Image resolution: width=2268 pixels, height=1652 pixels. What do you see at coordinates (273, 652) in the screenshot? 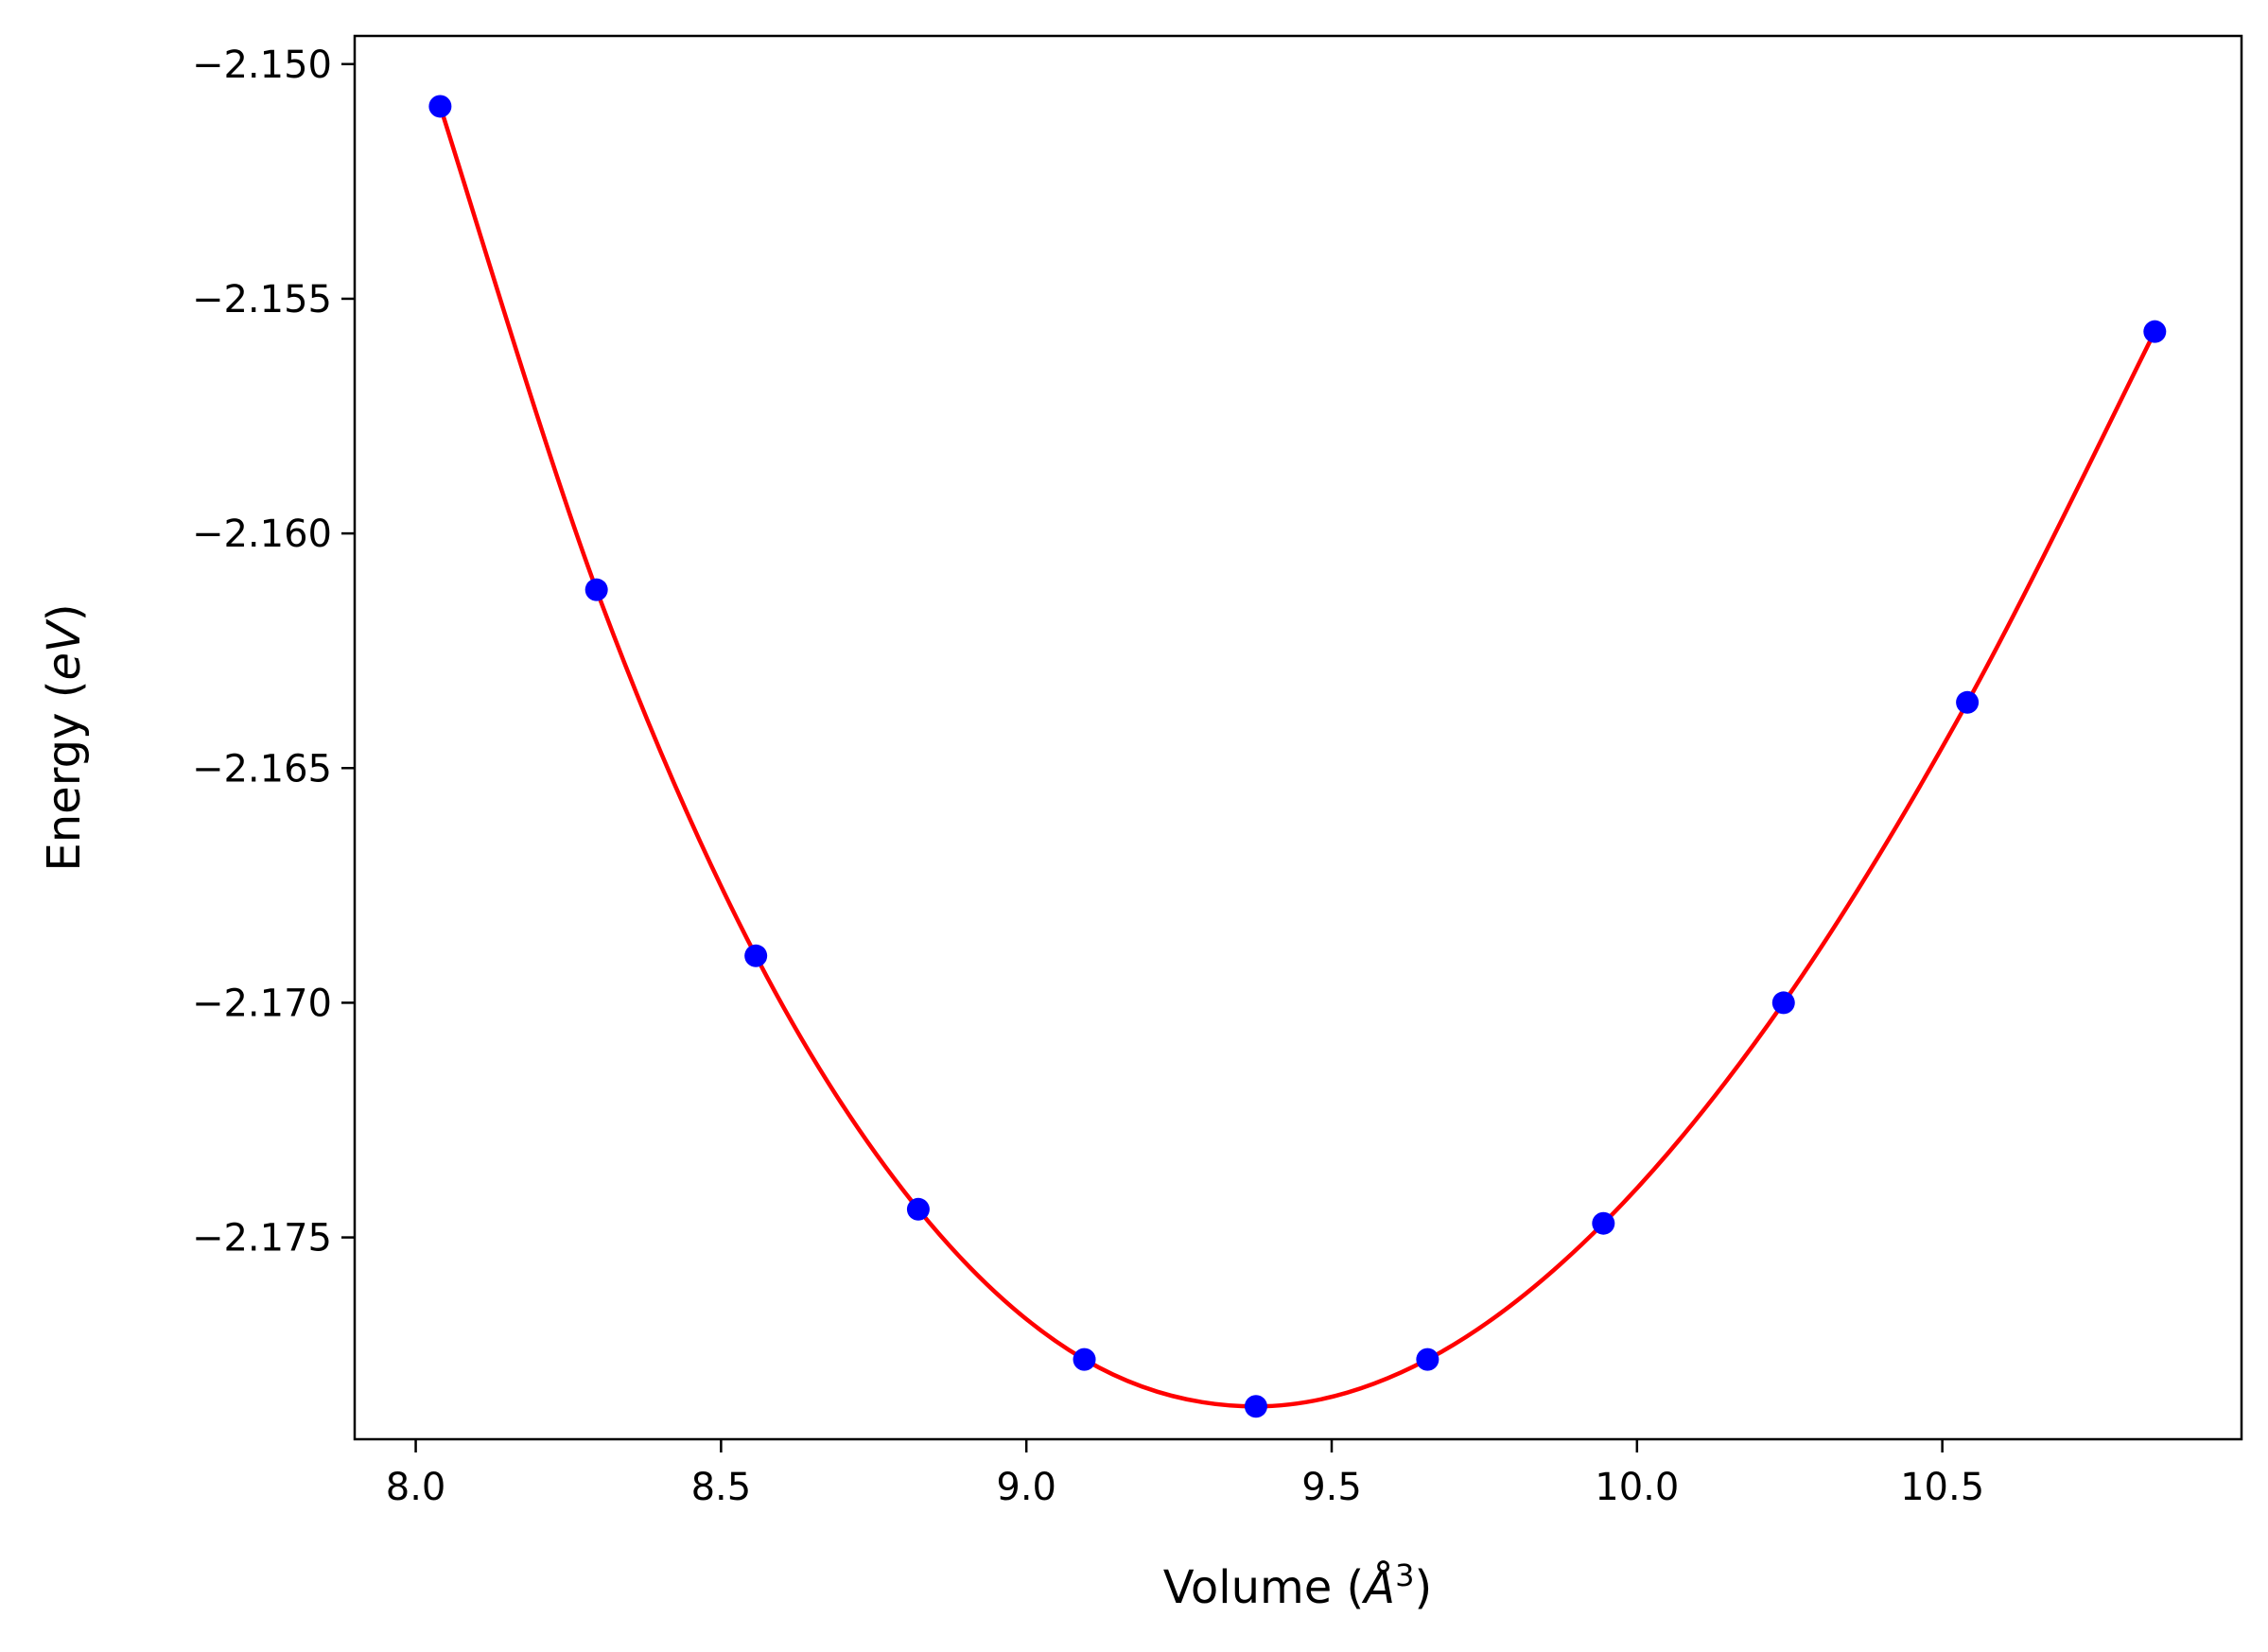
I see `y-axis-ticks: −2.150 −2.155 −2.160 −2.165 −2.170 −2.175` at bounding box center [273, 652].